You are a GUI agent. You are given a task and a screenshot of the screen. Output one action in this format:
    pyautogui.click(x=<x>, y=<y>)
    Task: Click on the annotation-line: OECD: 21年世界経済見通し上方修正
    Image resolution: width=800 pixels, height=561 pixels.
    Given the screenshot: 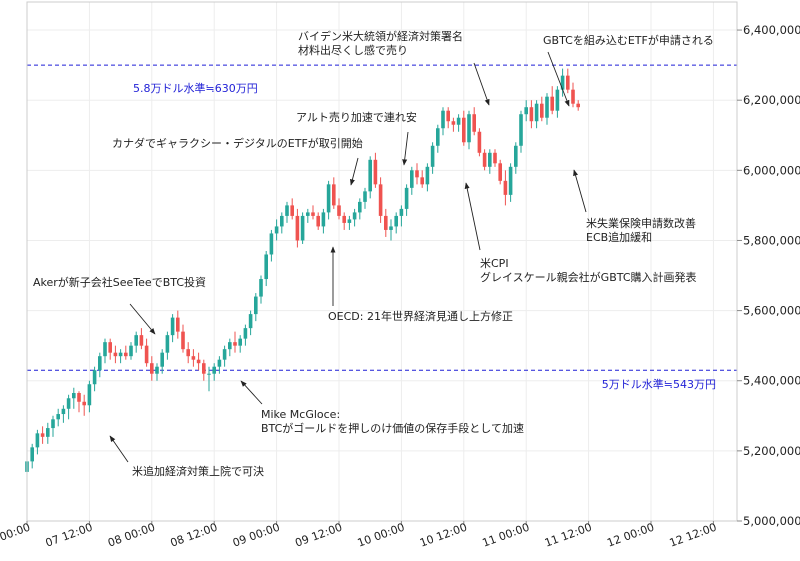 What is the action you would take?
    pyautogui.click(x=420, y=316)
    